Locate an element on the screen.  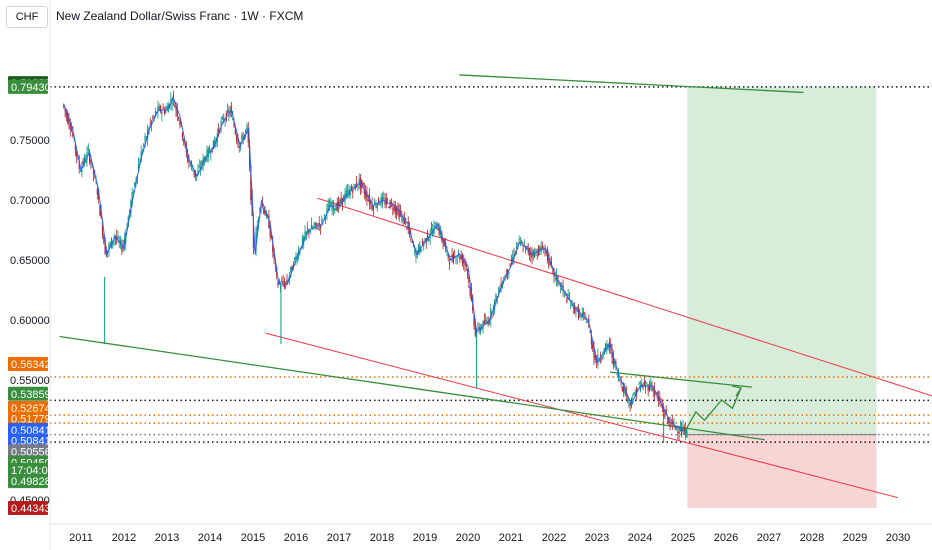
price-badge-label: 17:04:00 is located at coordinates (32, 471).